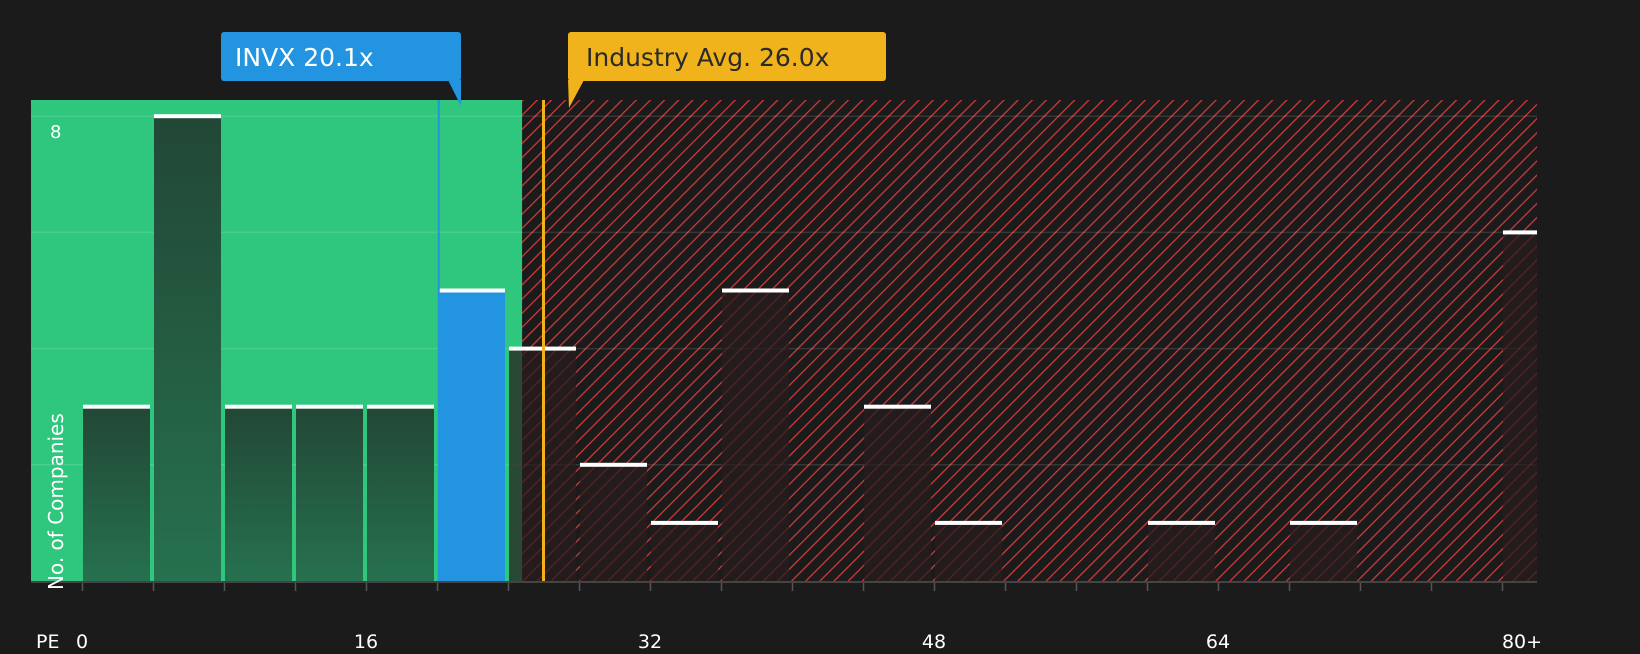 The image size is (1640, 654). Describe the element at coordinates (1522, 640) in the screenshot. I see `x-tick-label: 80+` at that location.